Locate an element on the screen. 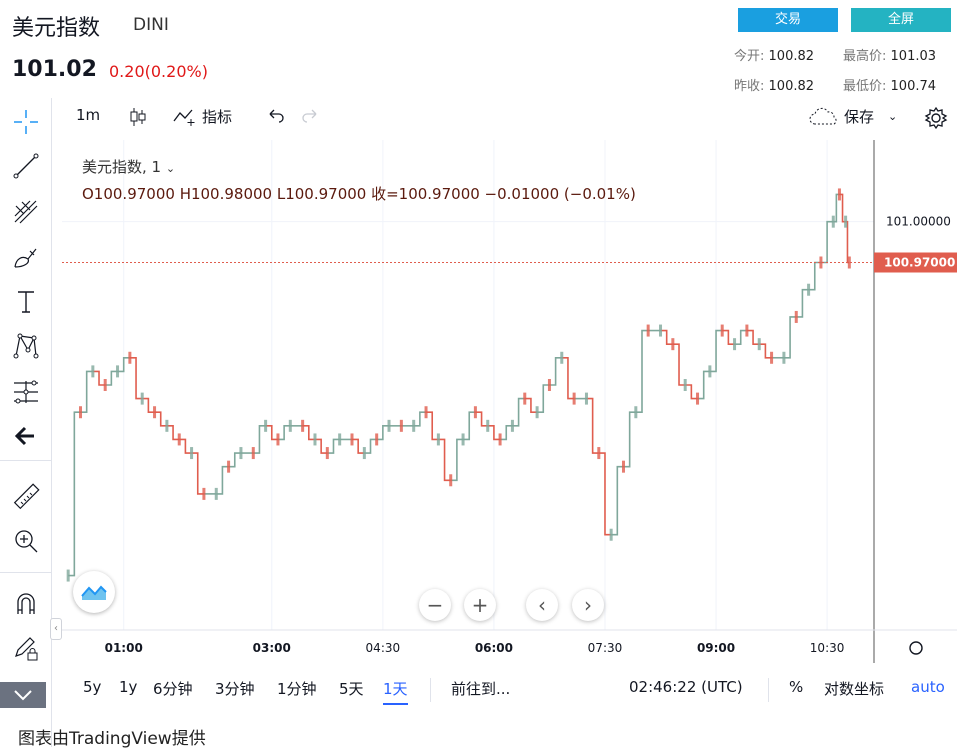 The height and width of the screenshot is (749, 957). x-tick-label: 09:00 is located at coordinates (716, 648).